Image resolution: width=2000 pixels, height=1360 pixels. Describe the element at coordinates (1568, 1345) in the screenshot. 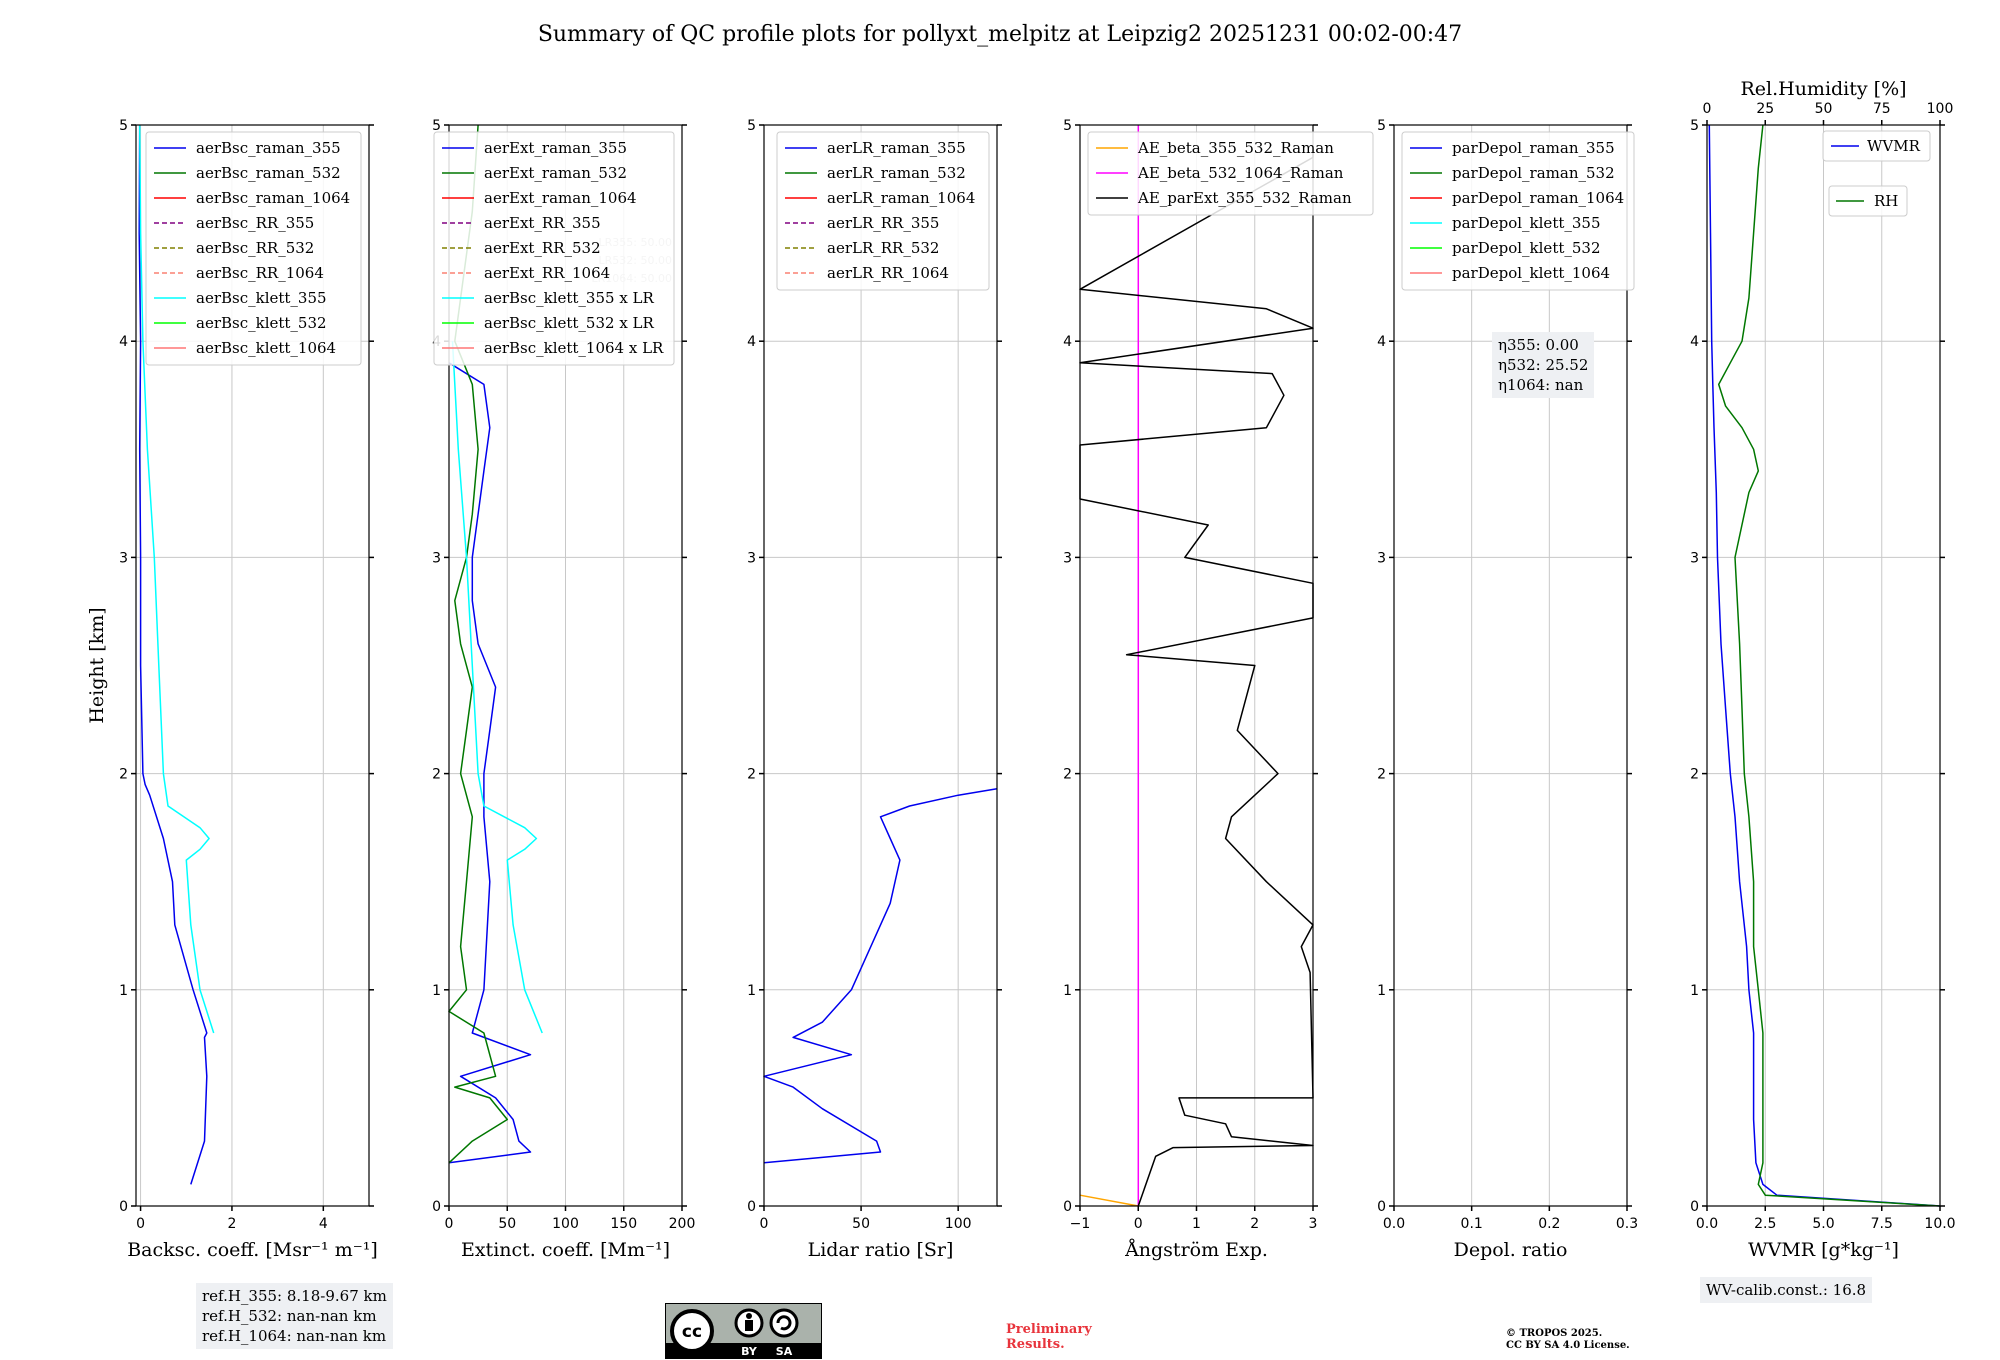

I see `copyright-line-2: CC BY SA 4.0 License.` at that location.